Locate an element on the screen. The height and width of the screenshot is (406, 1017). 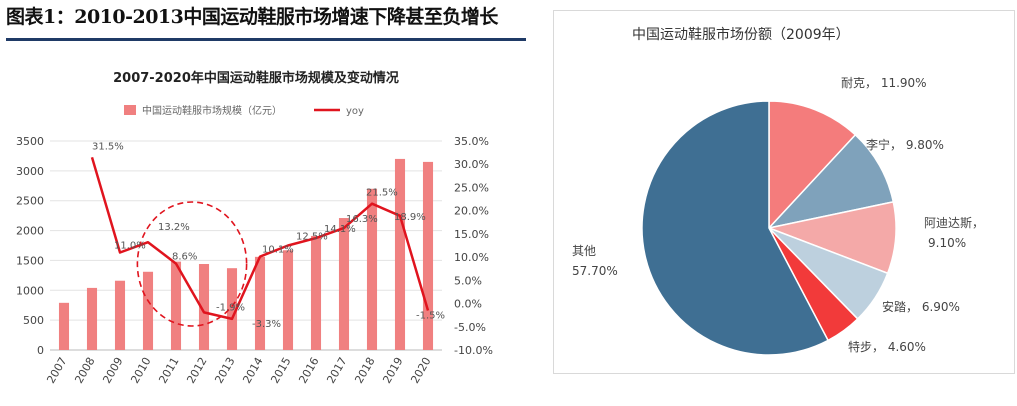
y-left-tick-label: 1500 is located at coordinates (30, 260).